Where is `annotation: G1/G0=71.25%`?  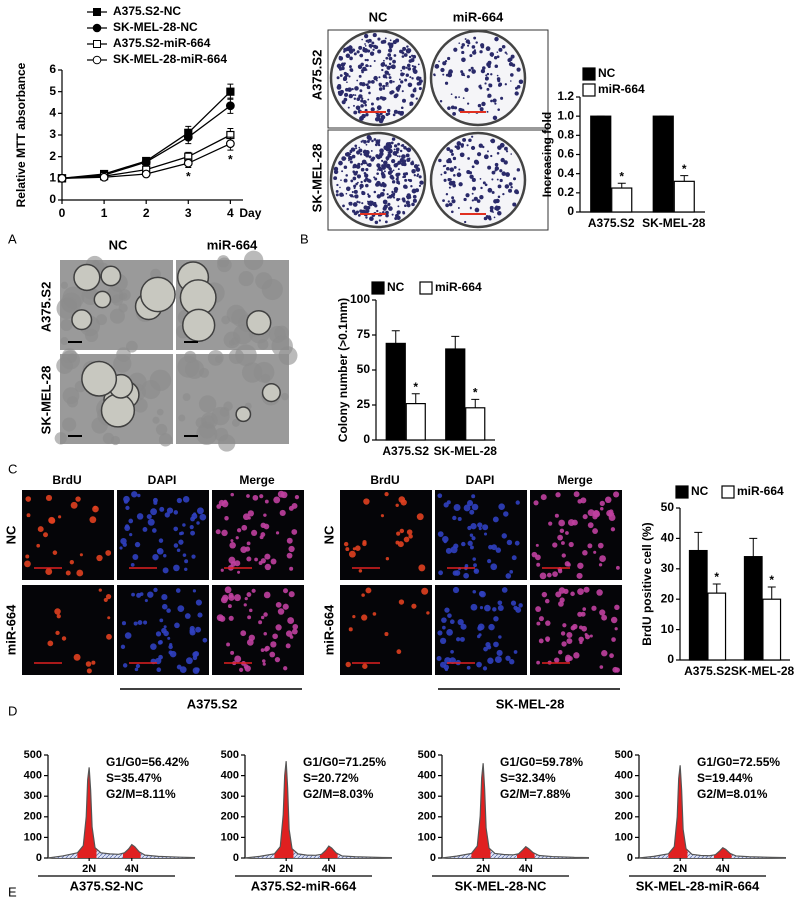 annotation: G1/G0=71.25% is located at coordinates (344, 762).